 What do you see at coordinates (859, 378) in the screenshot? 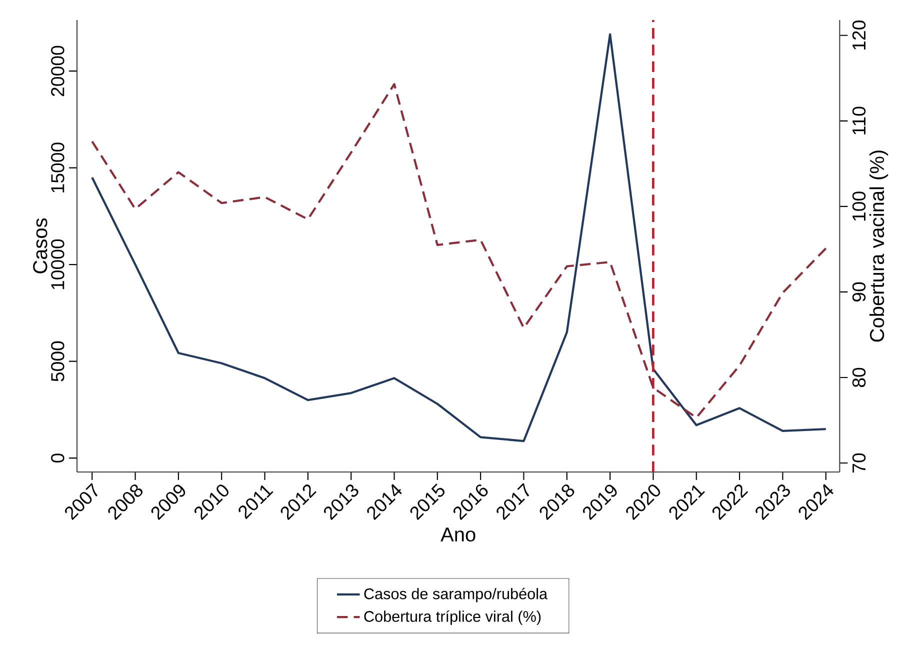
I see `y2-tick-label: 80` at bounding box center [859, 378].